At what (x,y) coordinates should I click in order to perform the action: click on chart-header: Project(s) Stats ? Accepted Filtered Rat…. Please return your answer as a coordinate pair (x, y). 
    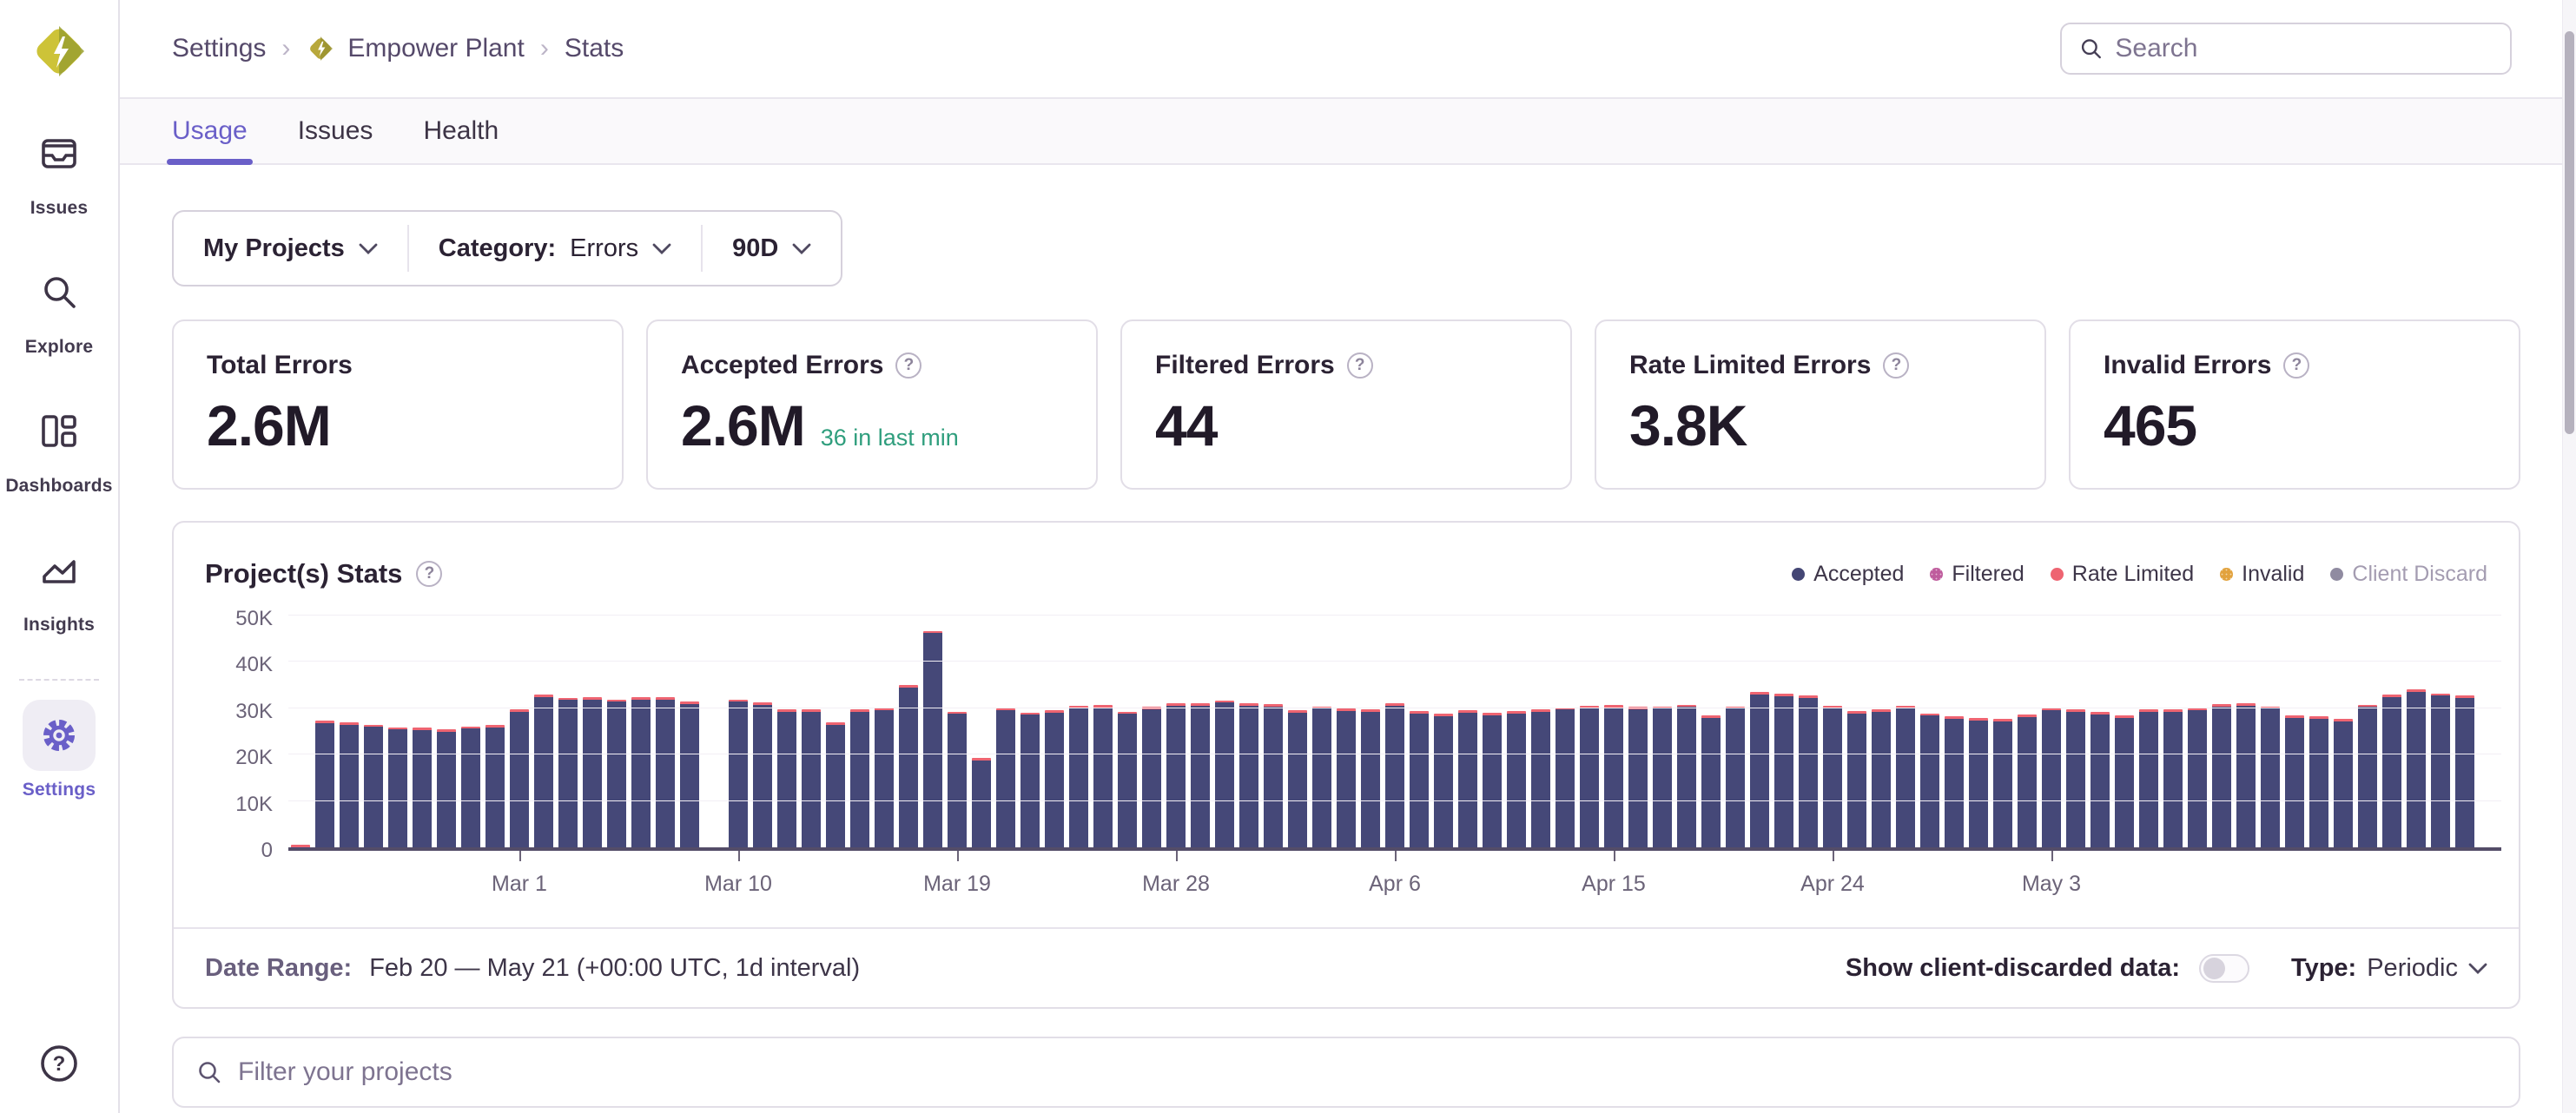
    Looking at the image, I should click on (1347, 561).